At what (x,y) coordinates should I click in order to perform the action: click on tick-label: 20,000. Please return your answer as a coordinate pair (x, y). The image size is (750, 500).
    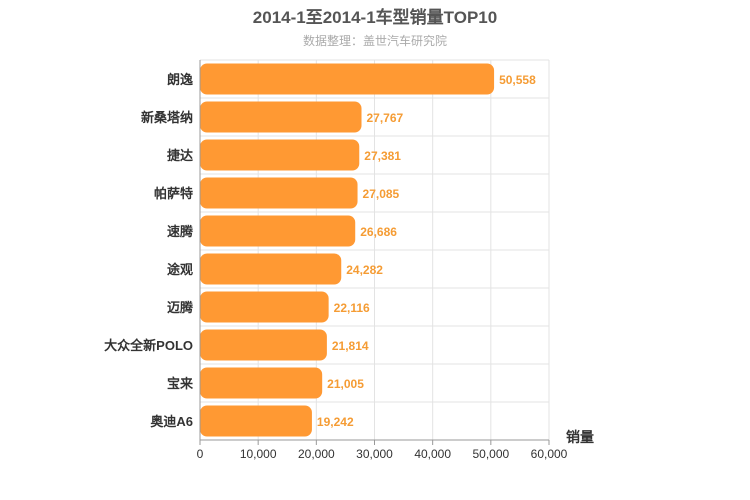
    Looking at the image, I should click on (316, 454).